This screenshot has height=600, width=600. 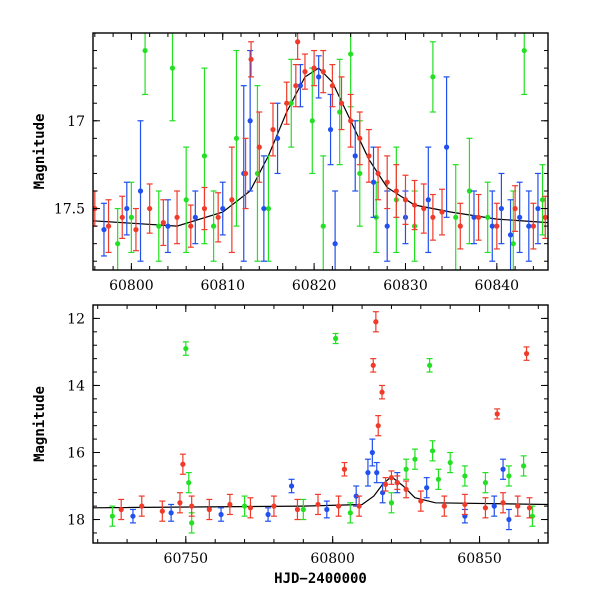 What do you see at coordinates (76, 521) in the screenshot?
I see `y-tick-label: 18` at bounding box center [76, 521].